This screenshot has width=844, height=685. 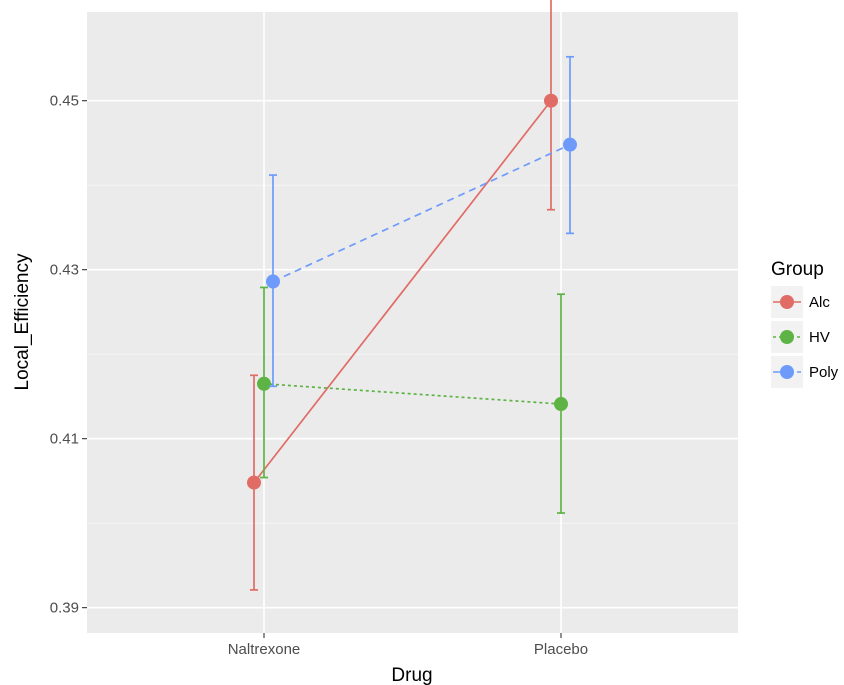 I want to click on series-hv, so click(x=412, y=400).